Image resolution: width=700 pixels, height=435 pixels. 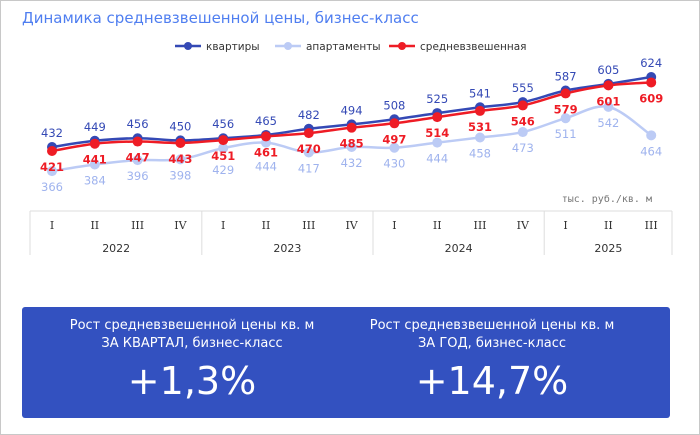 I want to click on year-label: 2025, so click(x=608, y=248).